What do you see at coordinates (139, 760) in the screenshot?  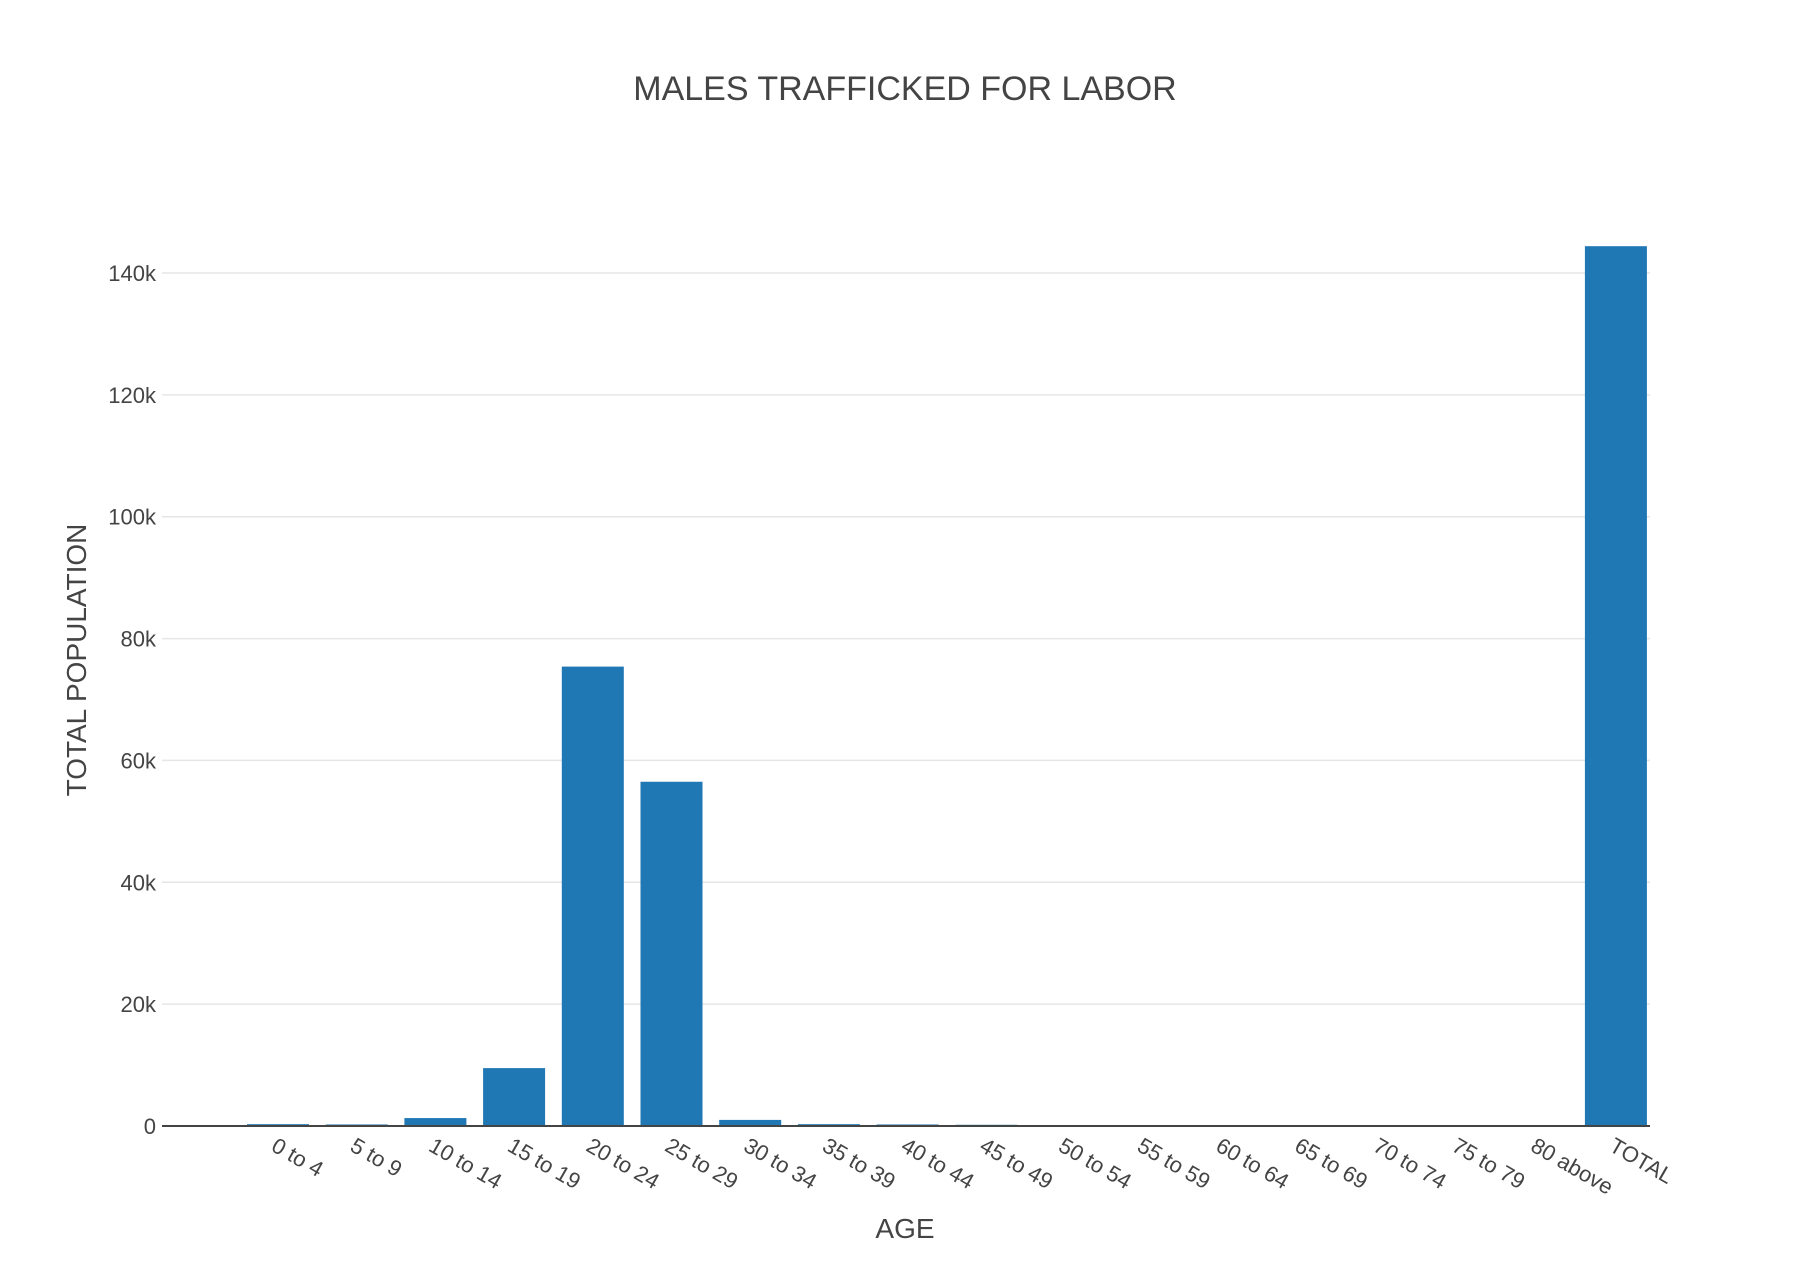 I see `y-tick-label: 60k` at bounding box center [139, 760].